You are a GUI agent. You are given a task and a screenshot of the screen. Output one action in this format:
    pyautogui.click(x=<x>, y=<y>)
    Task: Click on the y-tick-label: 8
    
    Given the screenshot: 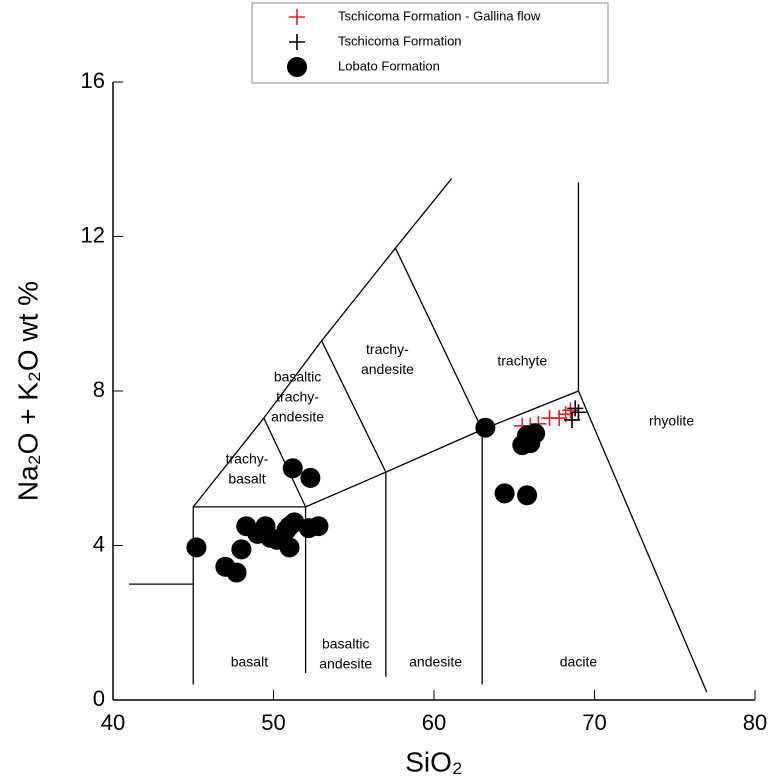 What is the action you would take?
    pyautogui.click(x=99, y=389)
    